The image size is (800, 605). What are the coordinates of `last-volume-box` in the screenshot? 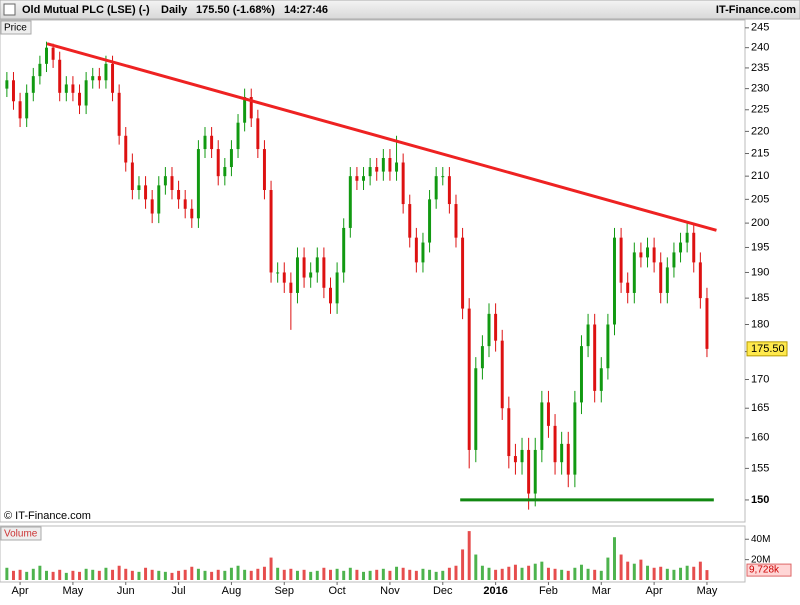 It's located at (769, 570).